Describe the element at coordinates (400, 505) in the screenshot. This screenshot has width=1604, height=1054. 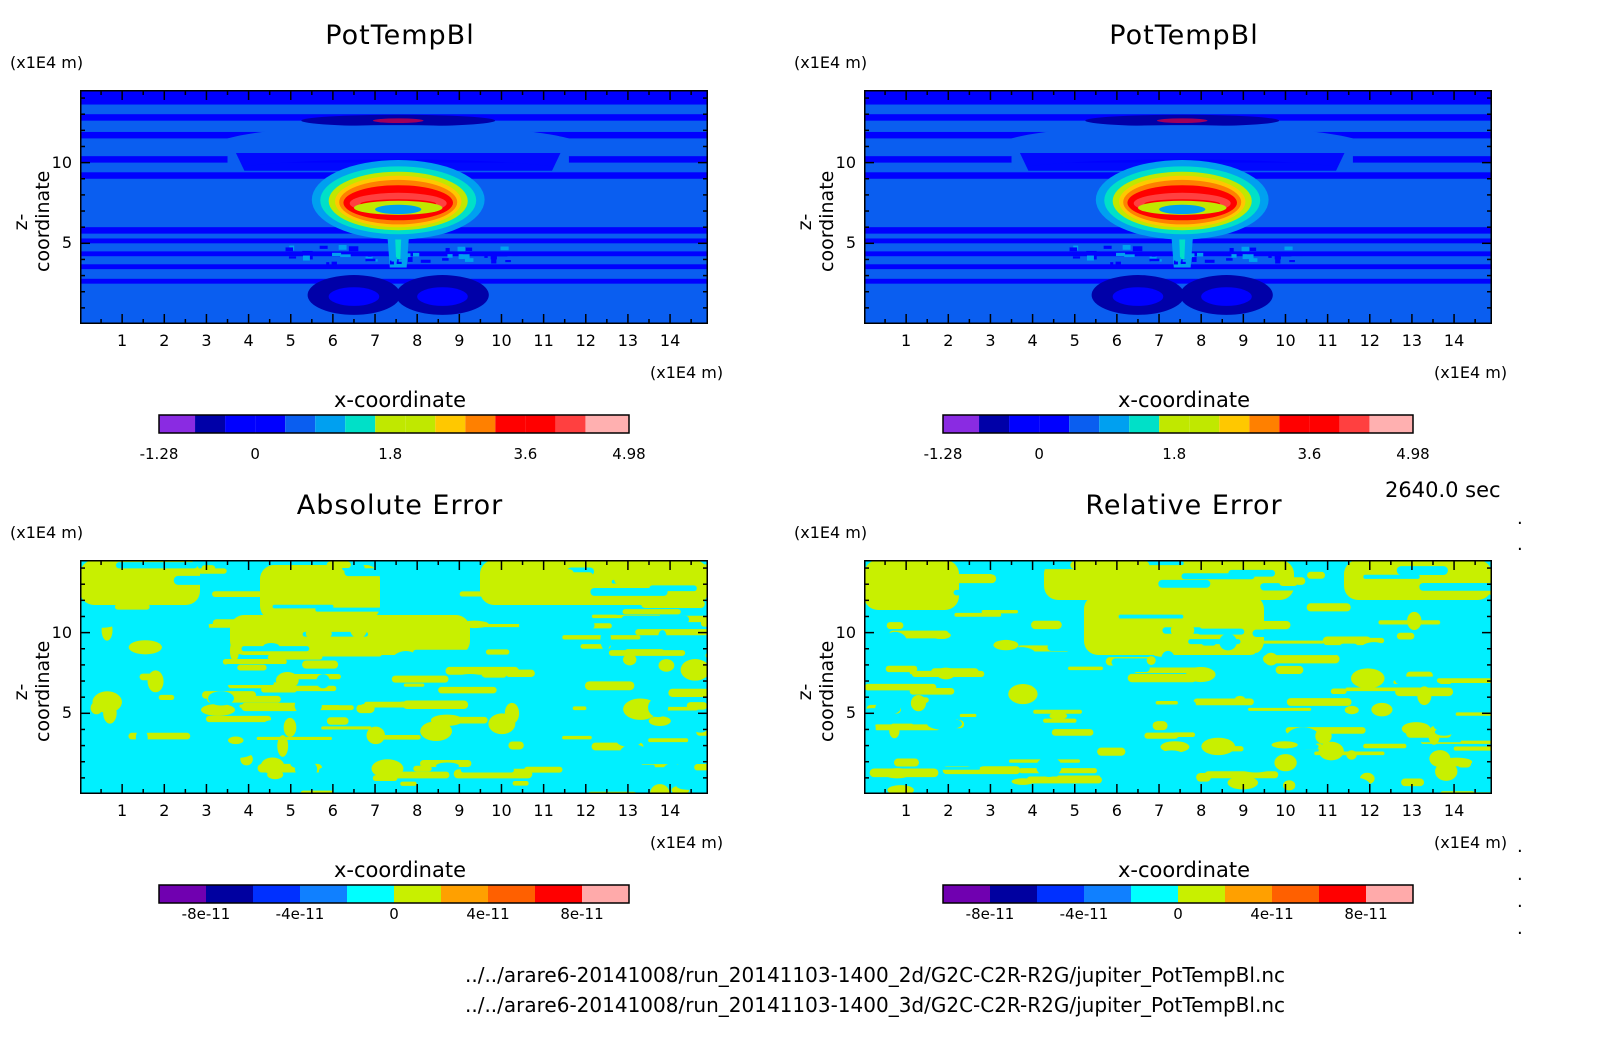
I see `chart-title: Absolute Error` at that location.